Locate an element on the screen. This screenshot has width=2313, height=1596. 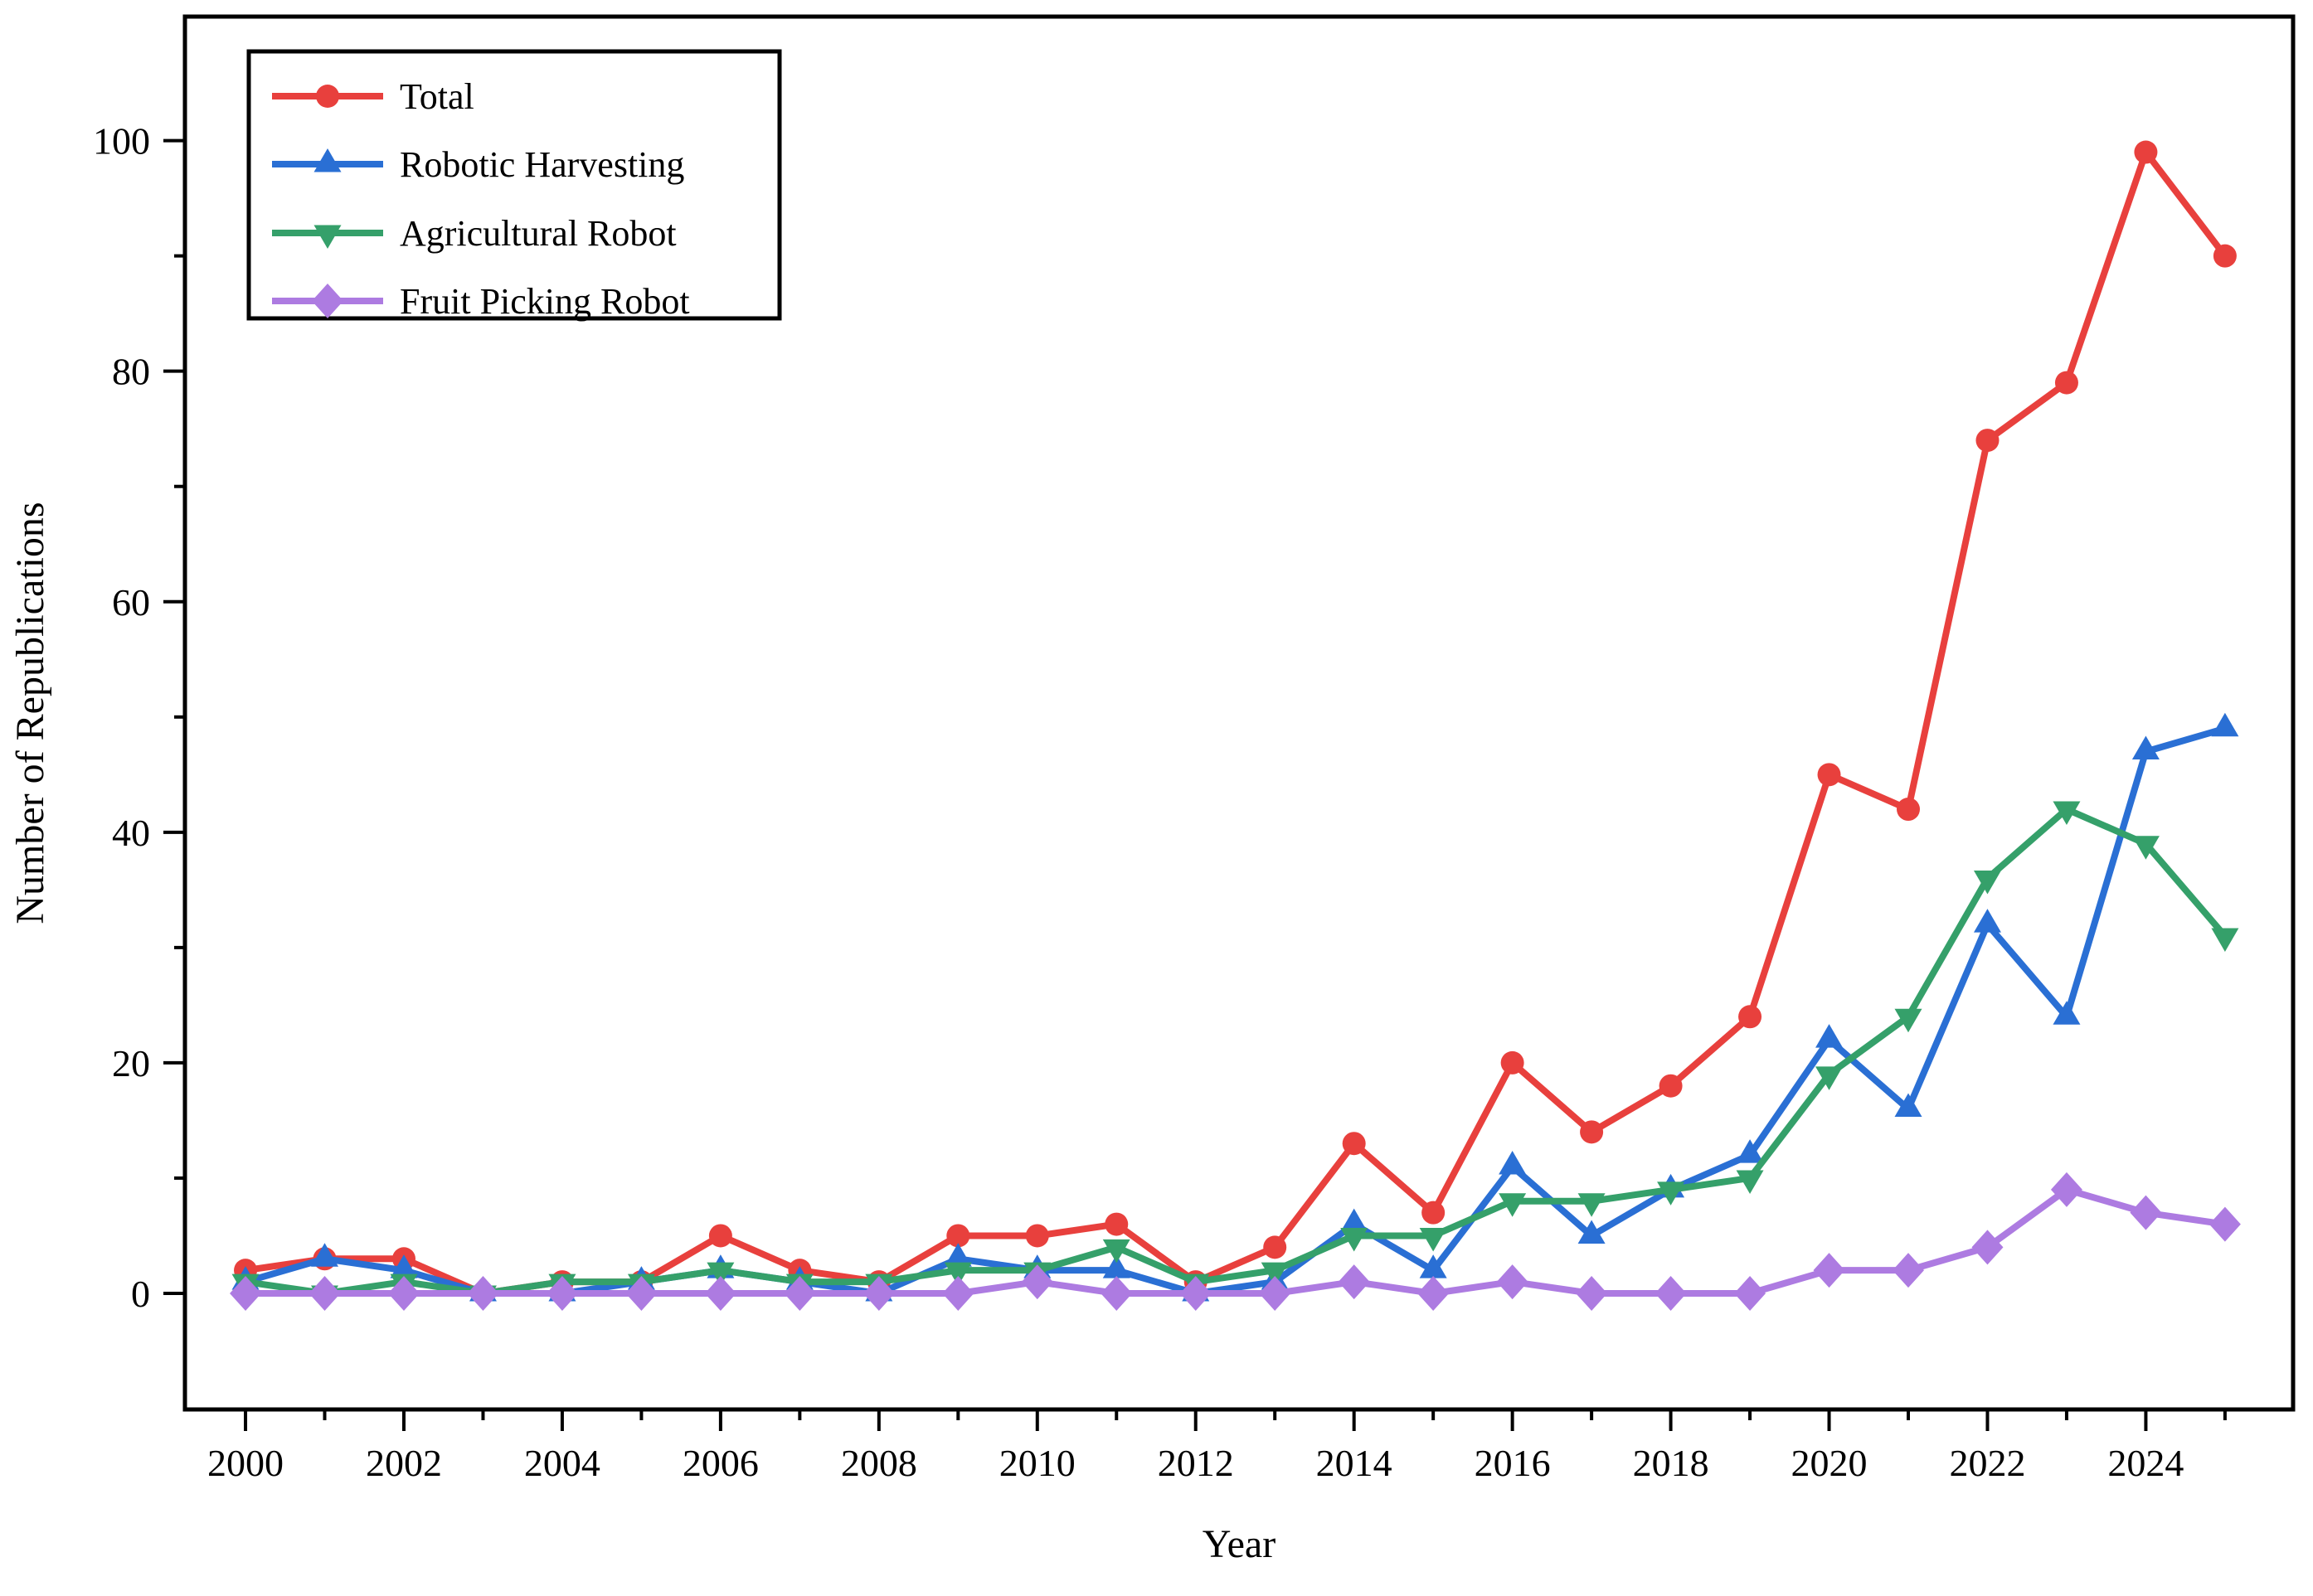
x-tick-label: 2018 is located at coordinates (1671, 1463).